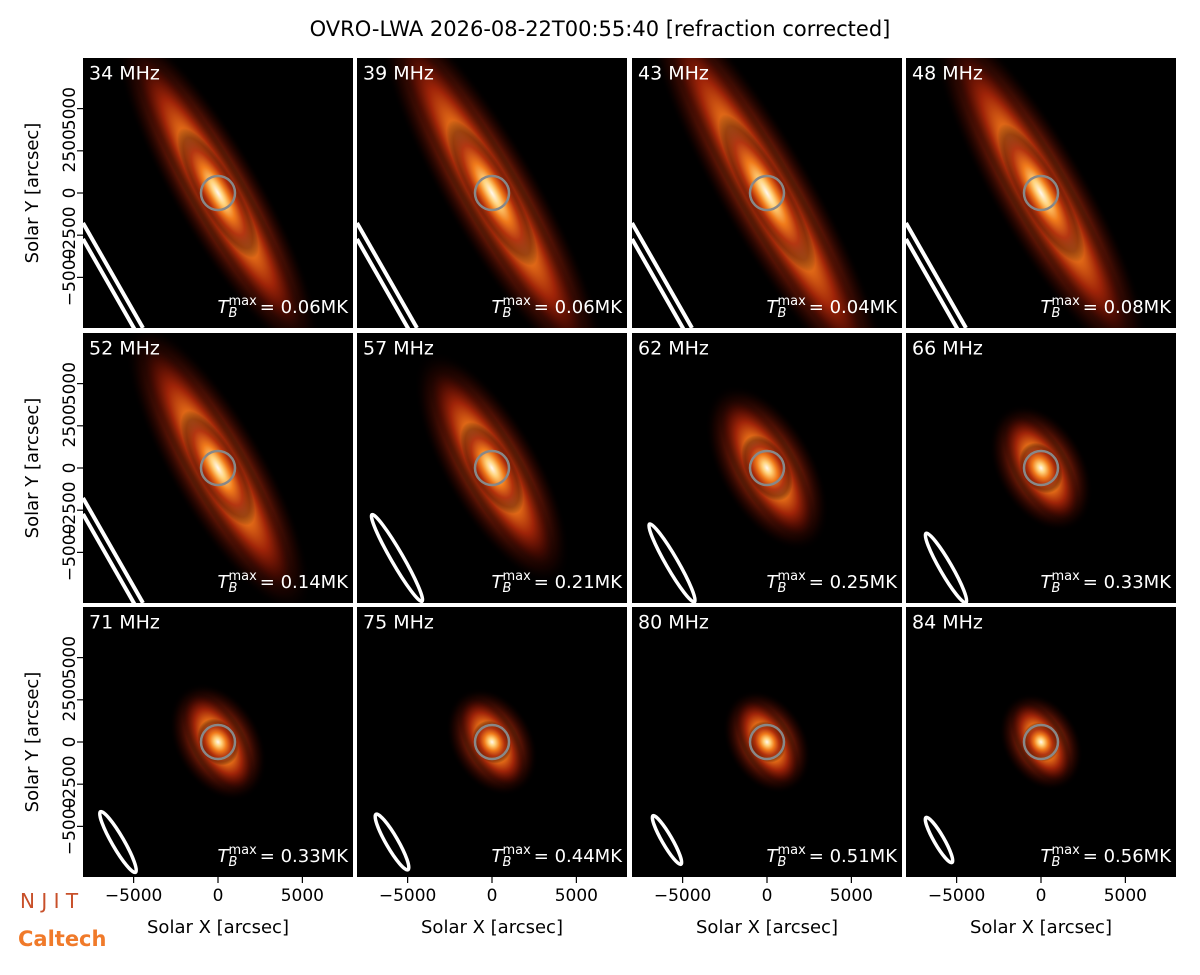 The width and height of the screenshot is (1200, 975). Describe the element at coordinates (833, 582) in the screenshot. I see `annotation: TBmax = 0.25MK` at that location.